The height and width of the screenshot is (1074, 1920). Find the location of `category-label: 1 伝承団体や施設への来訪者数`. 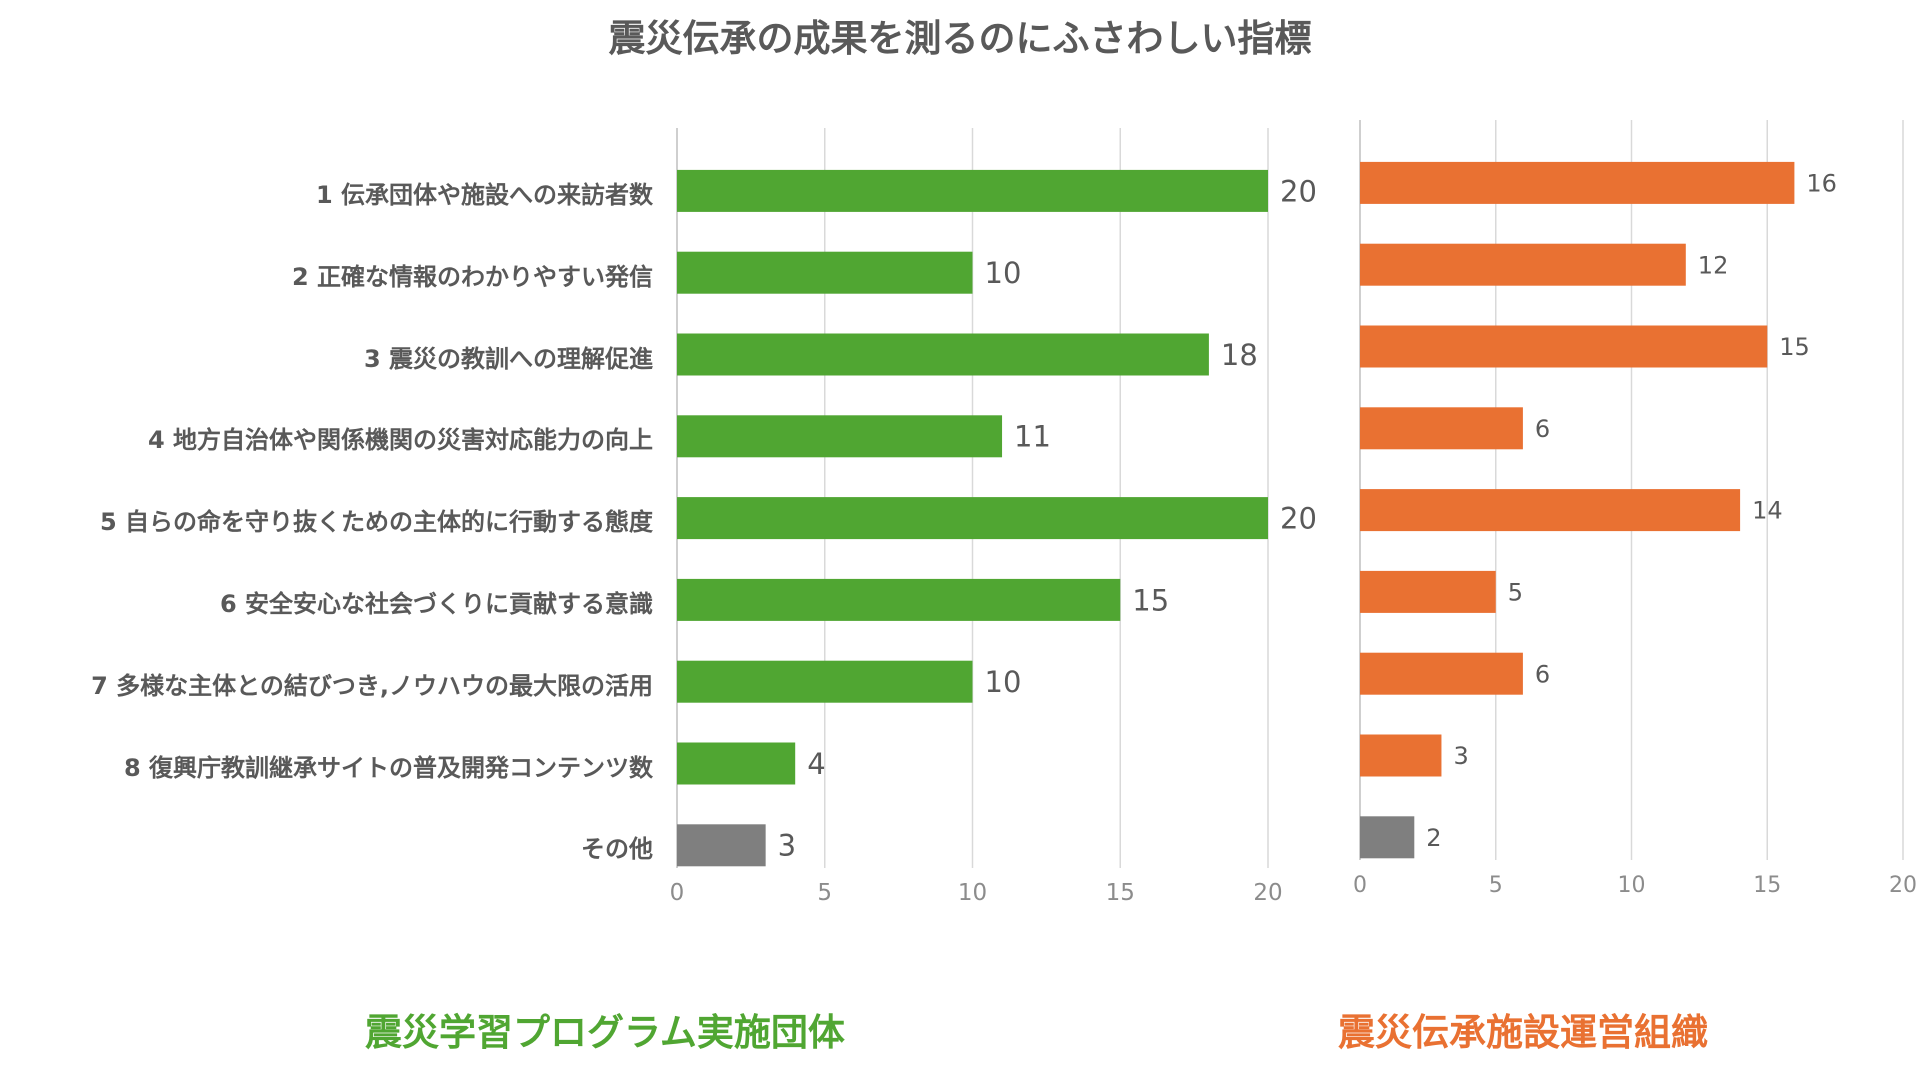

category-label: 1 伝承団体や施設への来訪者数 is located at coordinates (484, 194).